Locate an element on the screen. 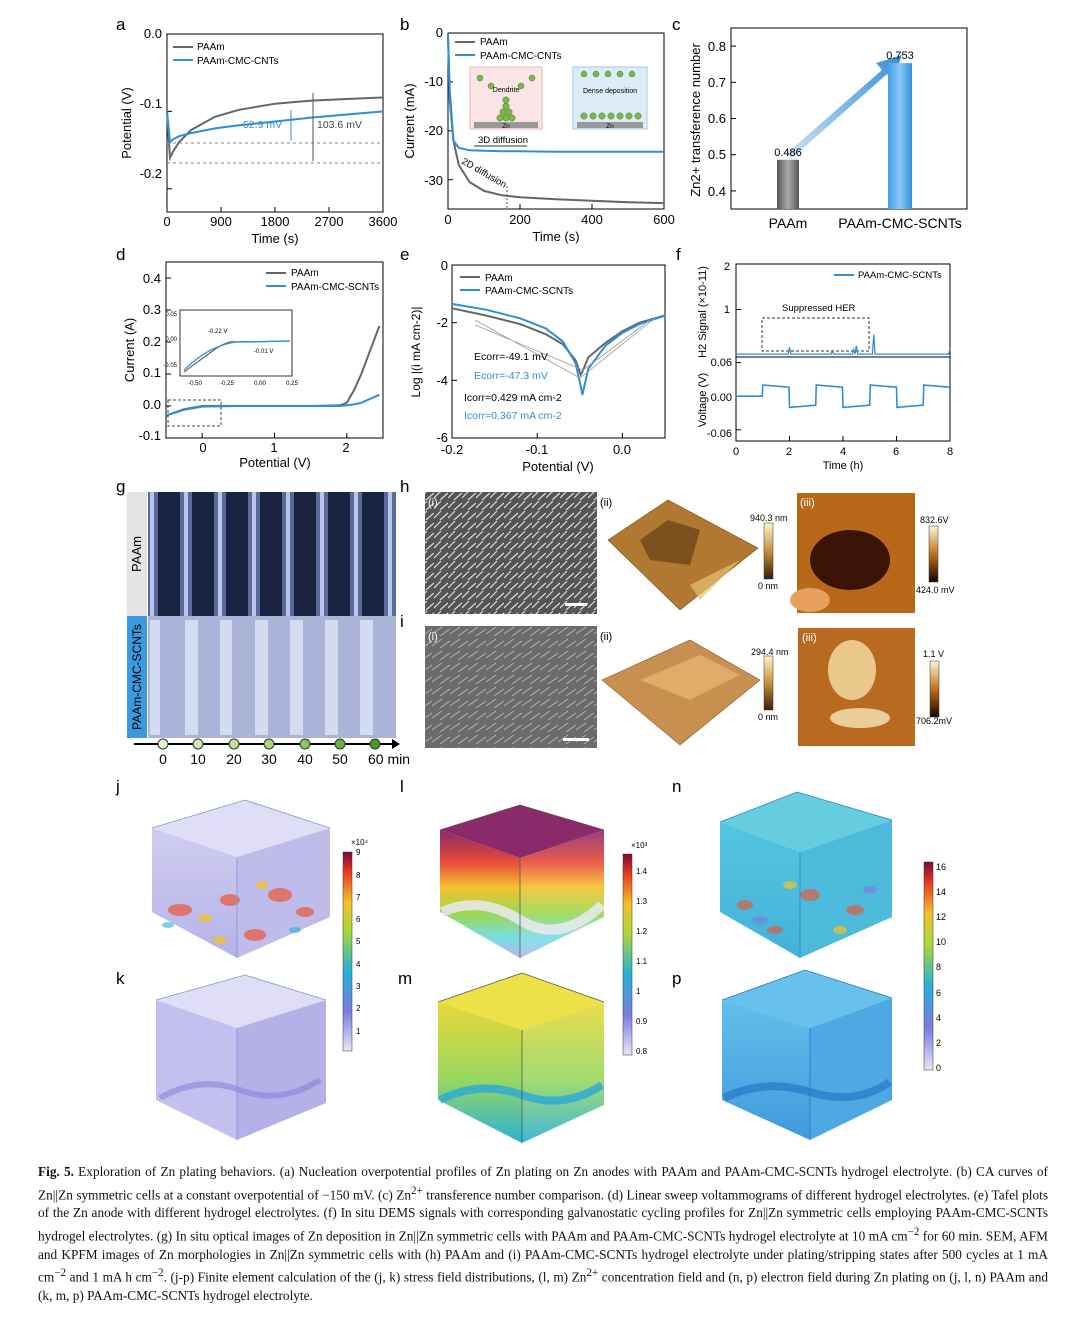  panel-letter-d: d is located at coordinates (120, 254).